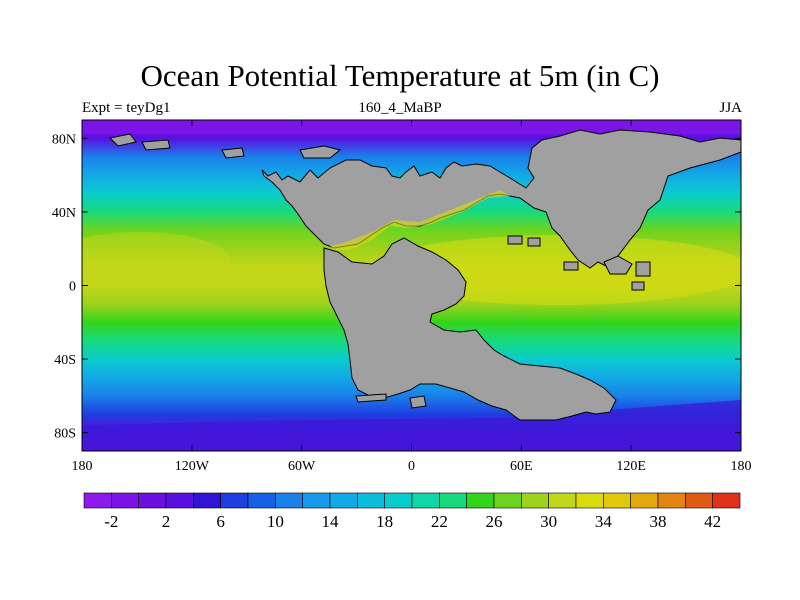 The width and height of the screenshot is (800, 600). I want to click on colorbar-label: -2, so click(111, 521).